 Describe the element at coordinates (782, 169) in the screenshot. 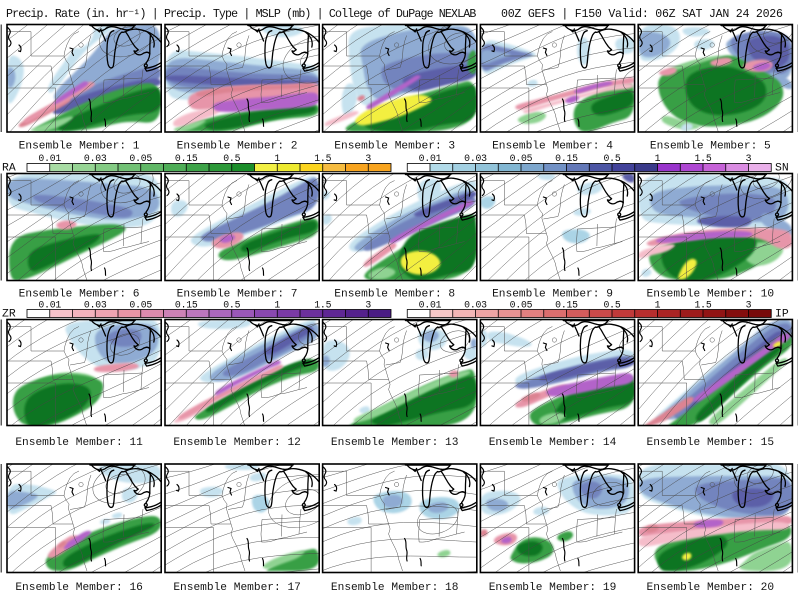

I see `svg-text: SN` at that location.